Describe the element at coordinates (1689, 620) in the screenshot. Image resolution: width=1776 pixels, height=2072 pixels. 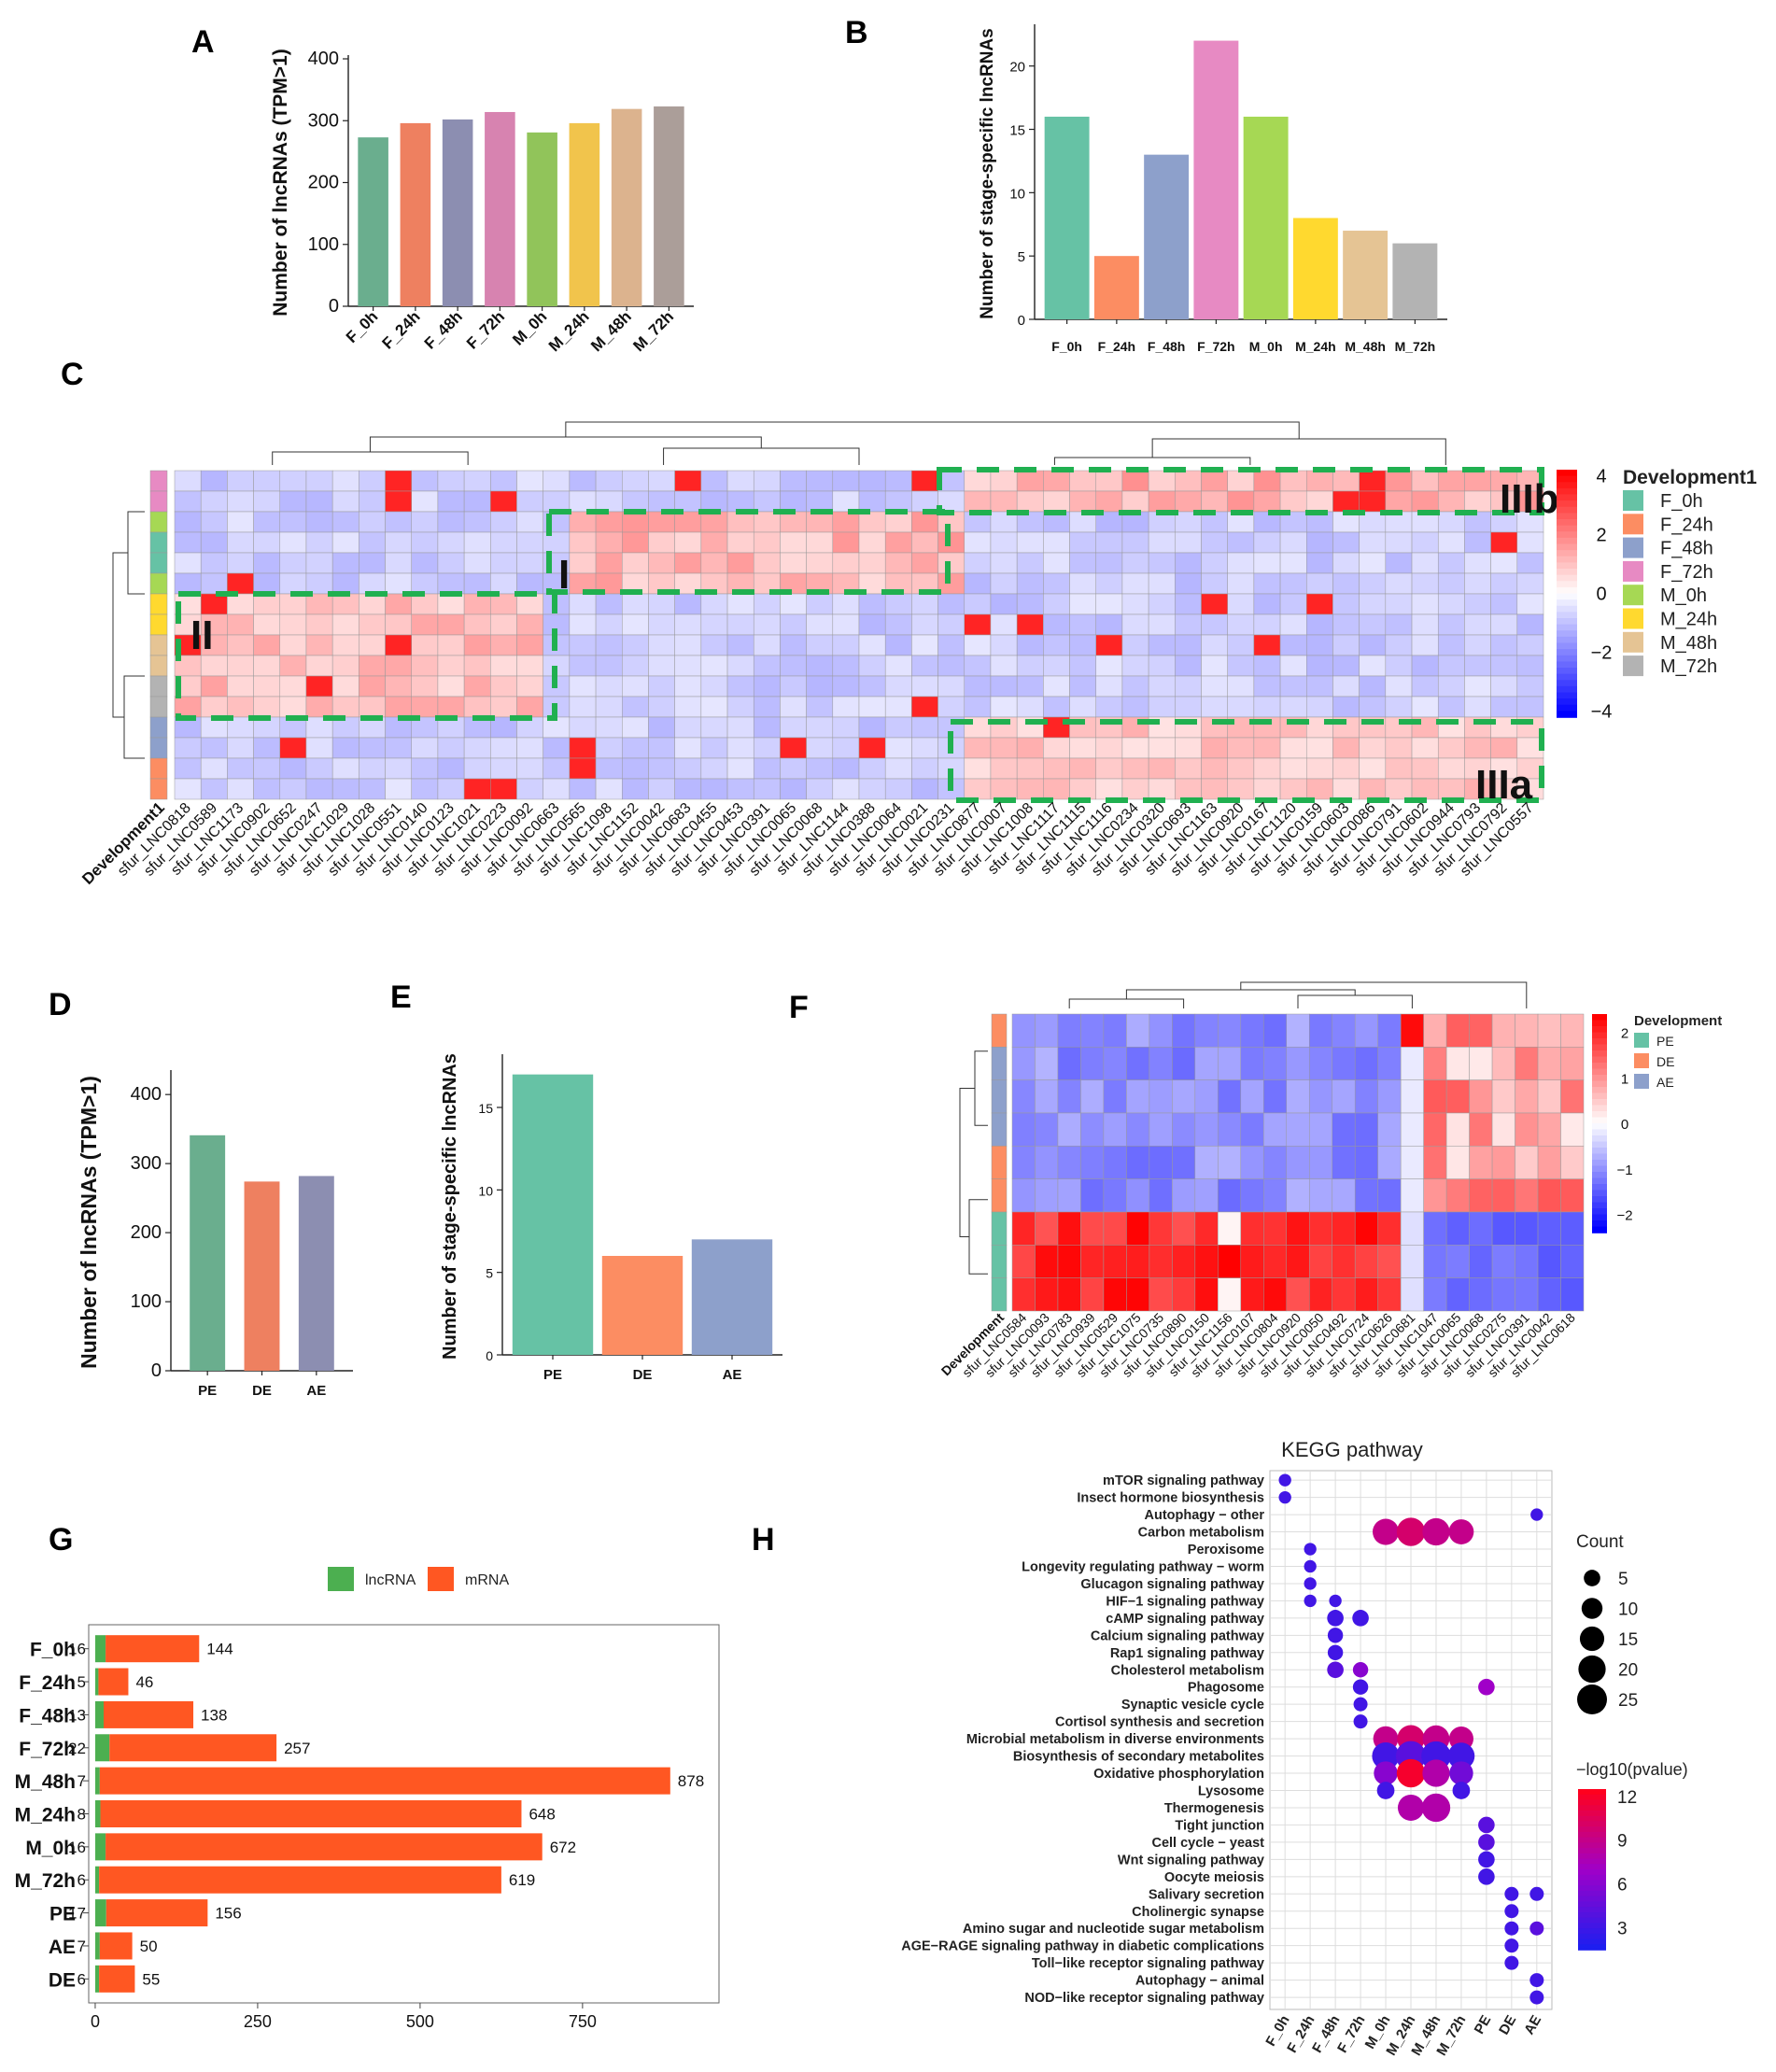
I see `legend-label: M_24h` at that location.